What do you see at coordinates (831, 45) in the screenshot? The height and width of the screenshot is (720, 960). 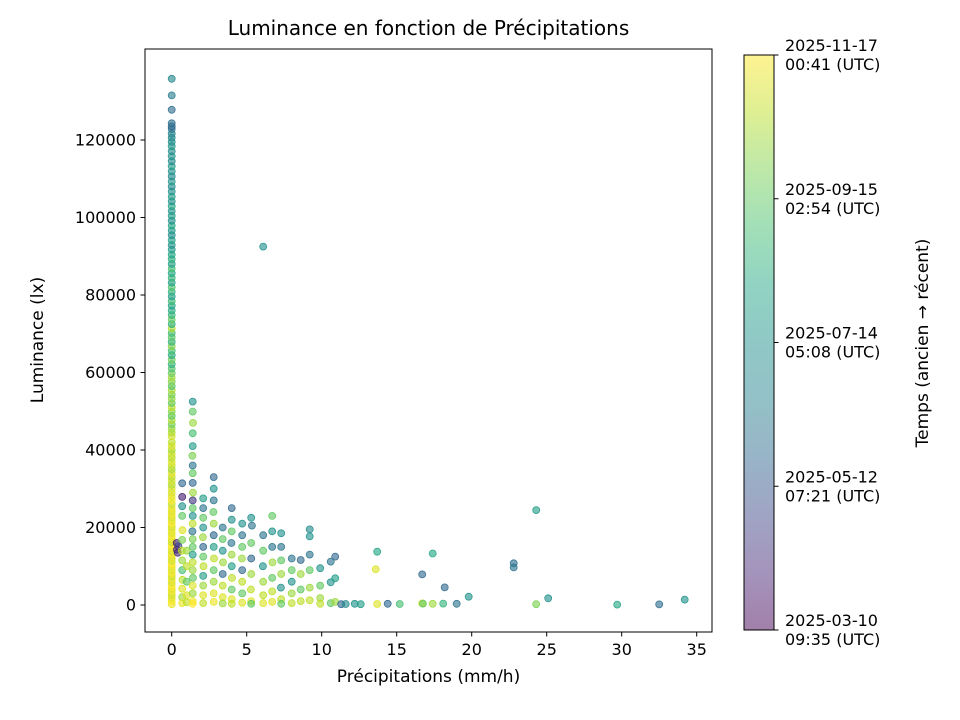 I see `svg-text: 2025-11-17` at bounding box center [831, 45].